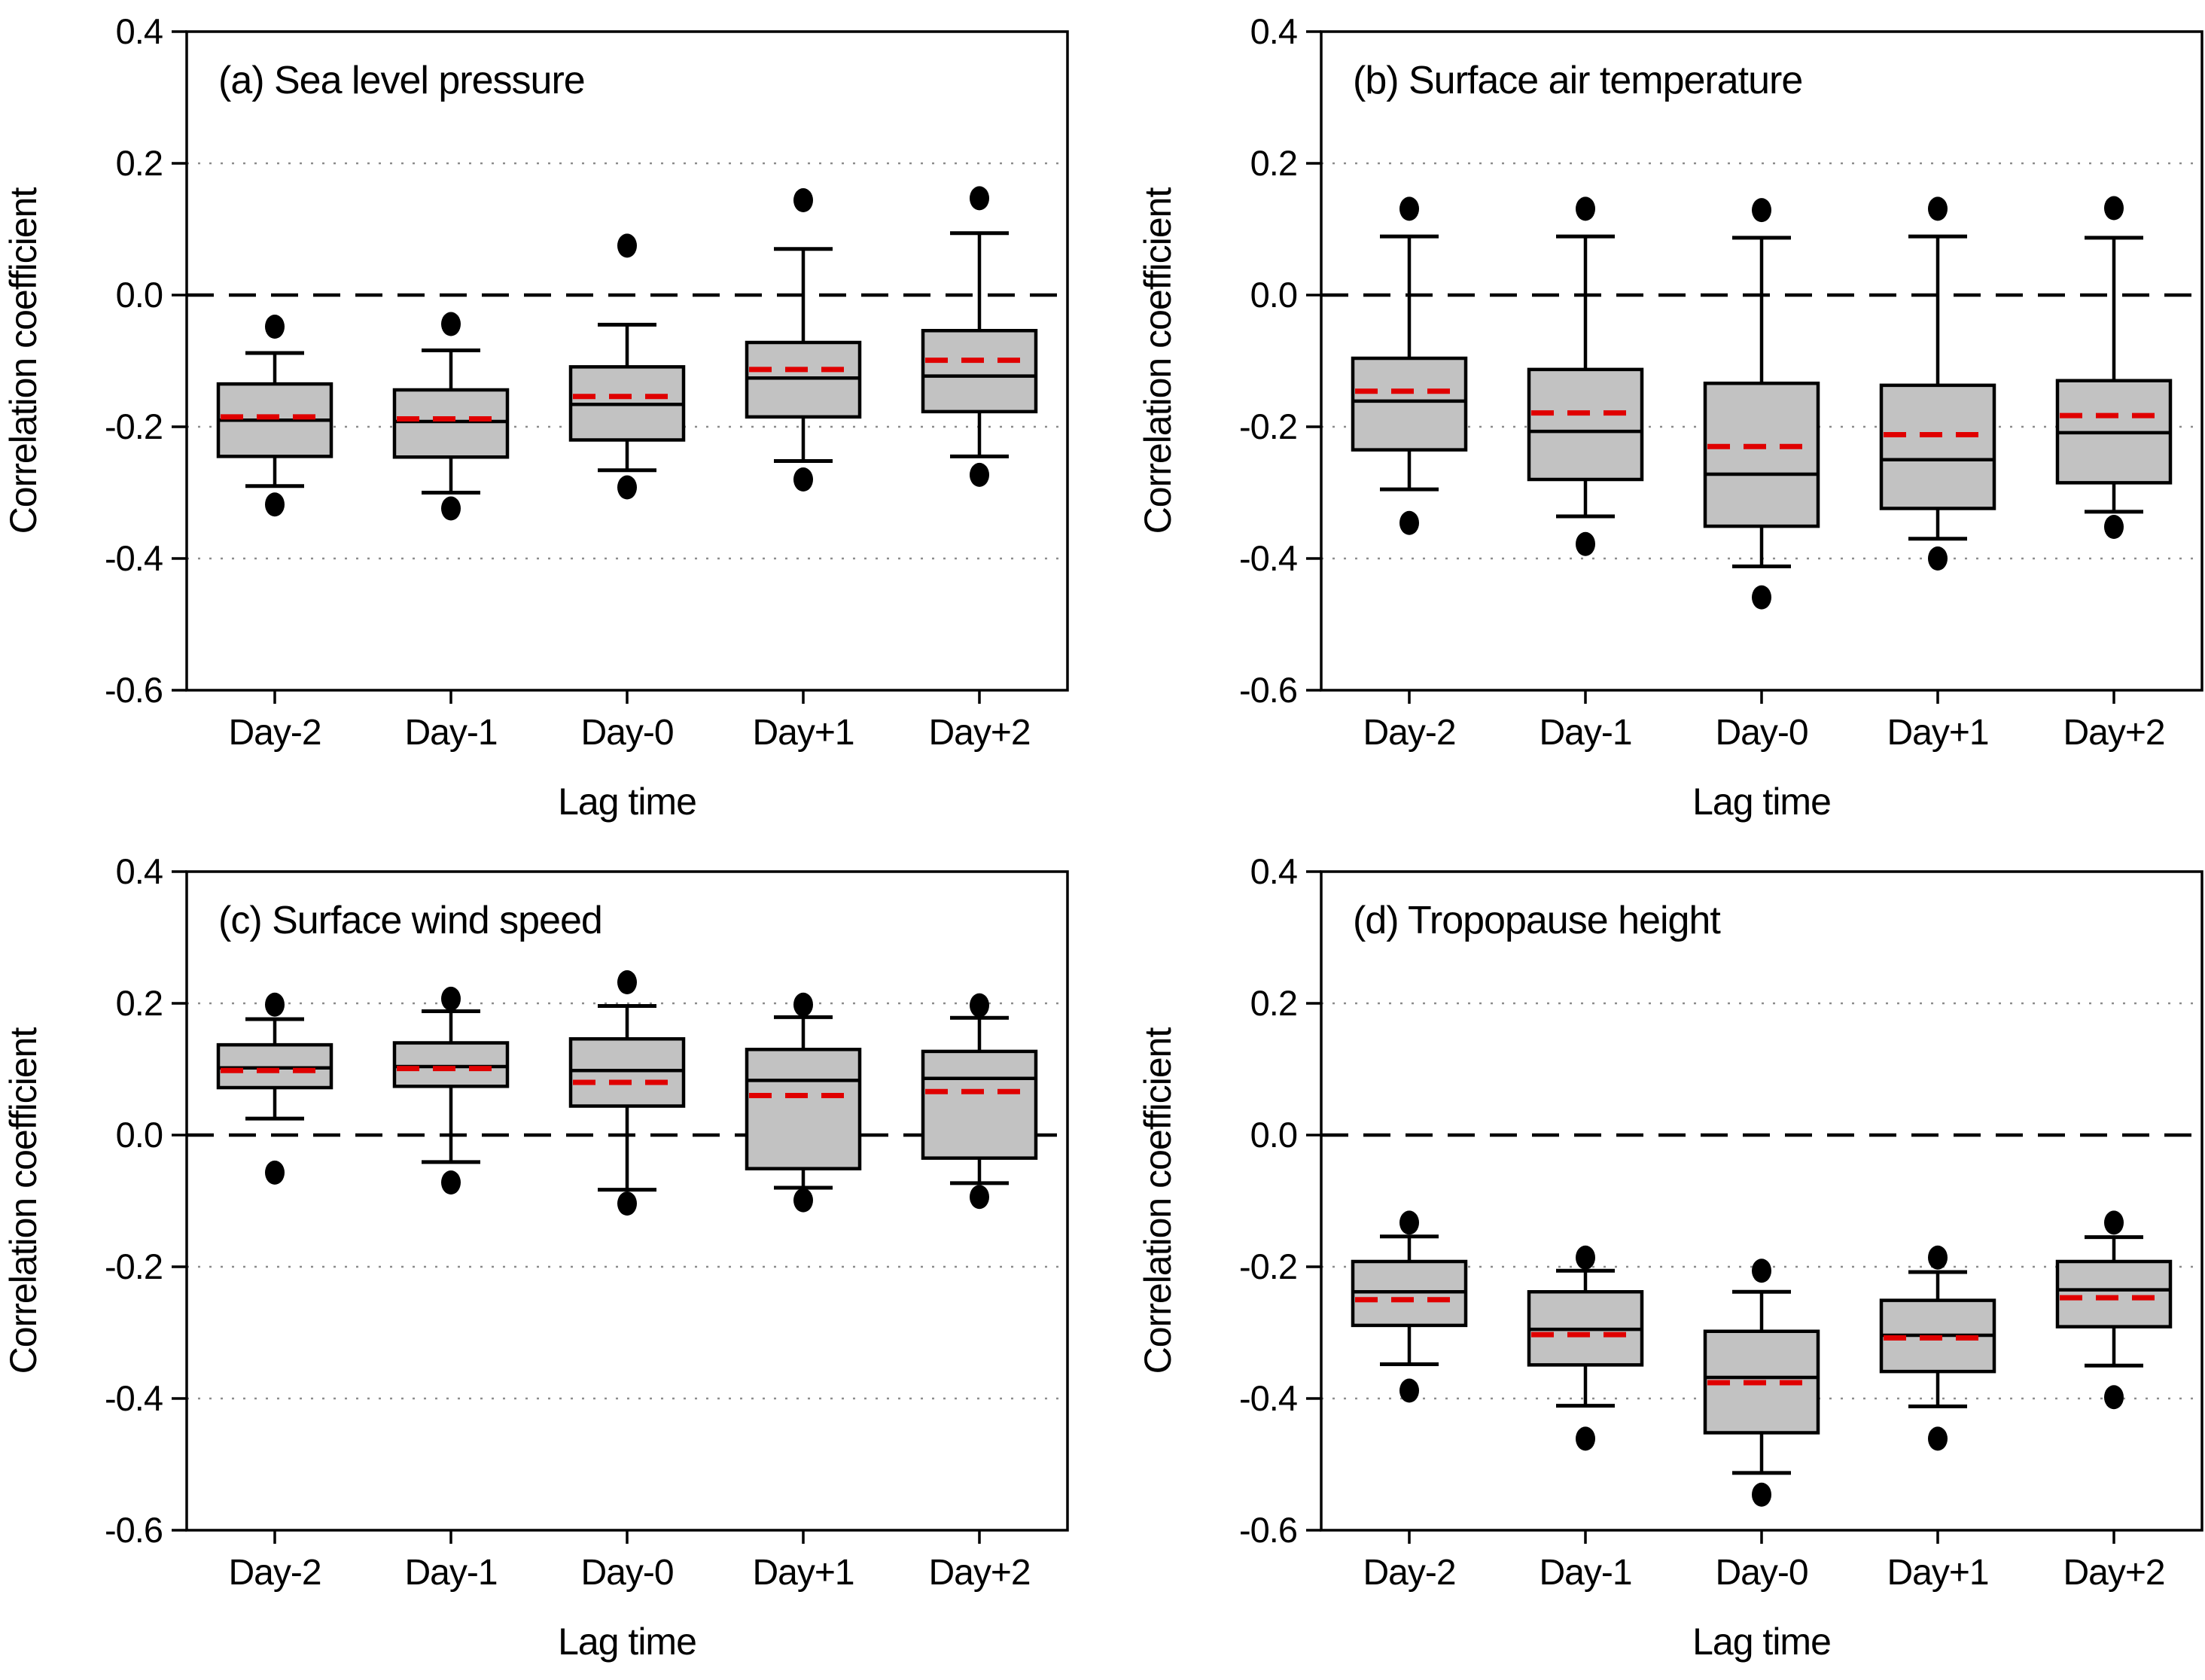  Describe the element at coordinates (1577, 80) in the screenshot. I see `panel-title: (b) Surface air temperature` at that location.